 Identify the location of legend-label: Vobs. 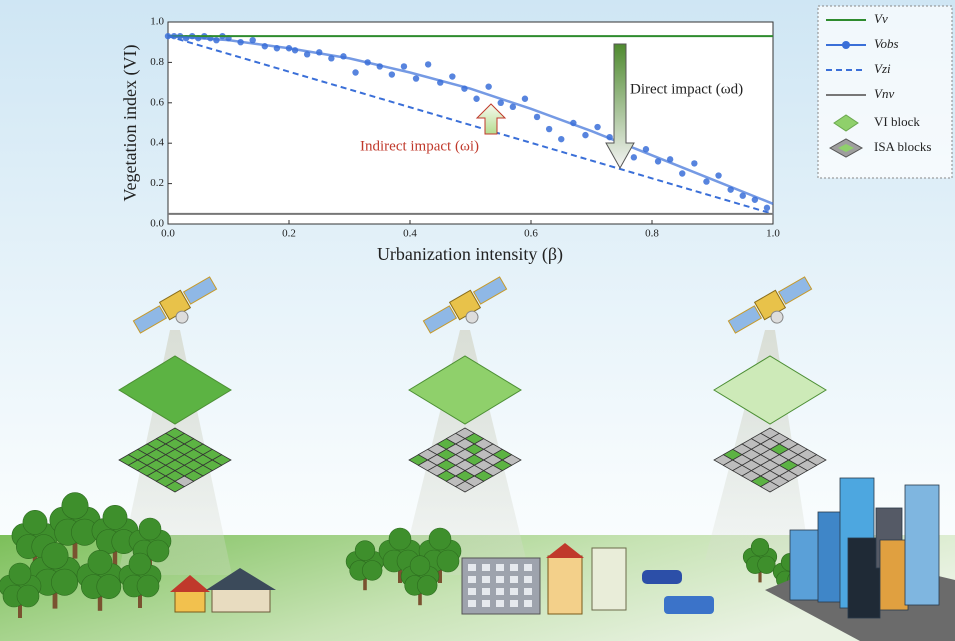
(886, 43).